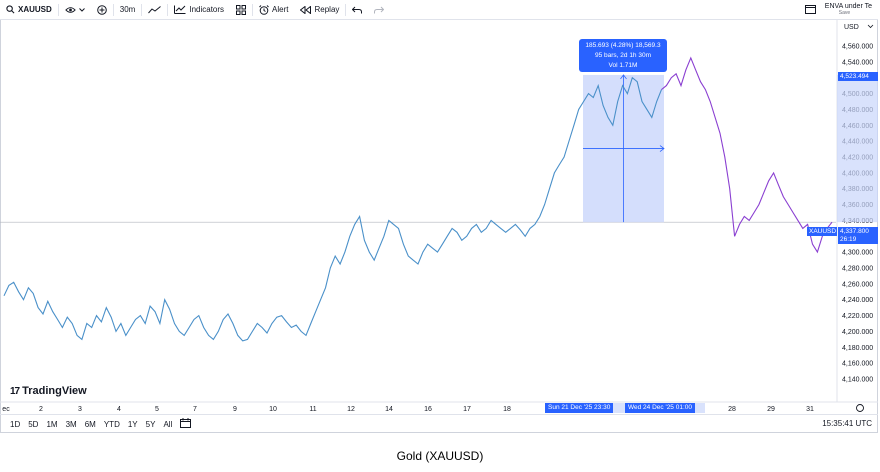 This screenshot has width=880, height=472. I want to click on indicators-label: Indicators, so click(207, 9).